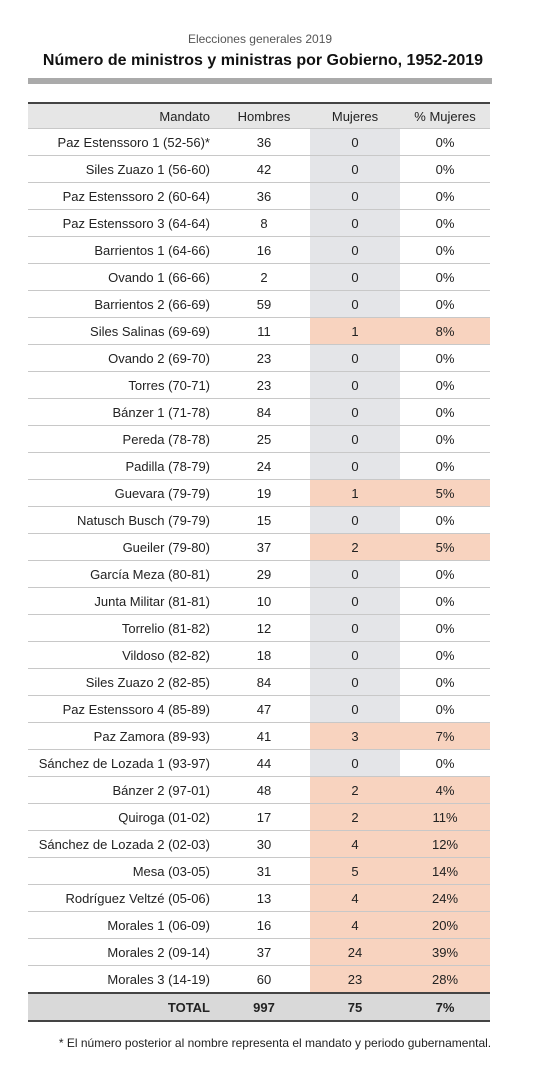 The width and height of the screenshot is (550, 1068). I want to click on table-row: Natusch Busch (79-79) 15 0 0%, so click(259, 520).